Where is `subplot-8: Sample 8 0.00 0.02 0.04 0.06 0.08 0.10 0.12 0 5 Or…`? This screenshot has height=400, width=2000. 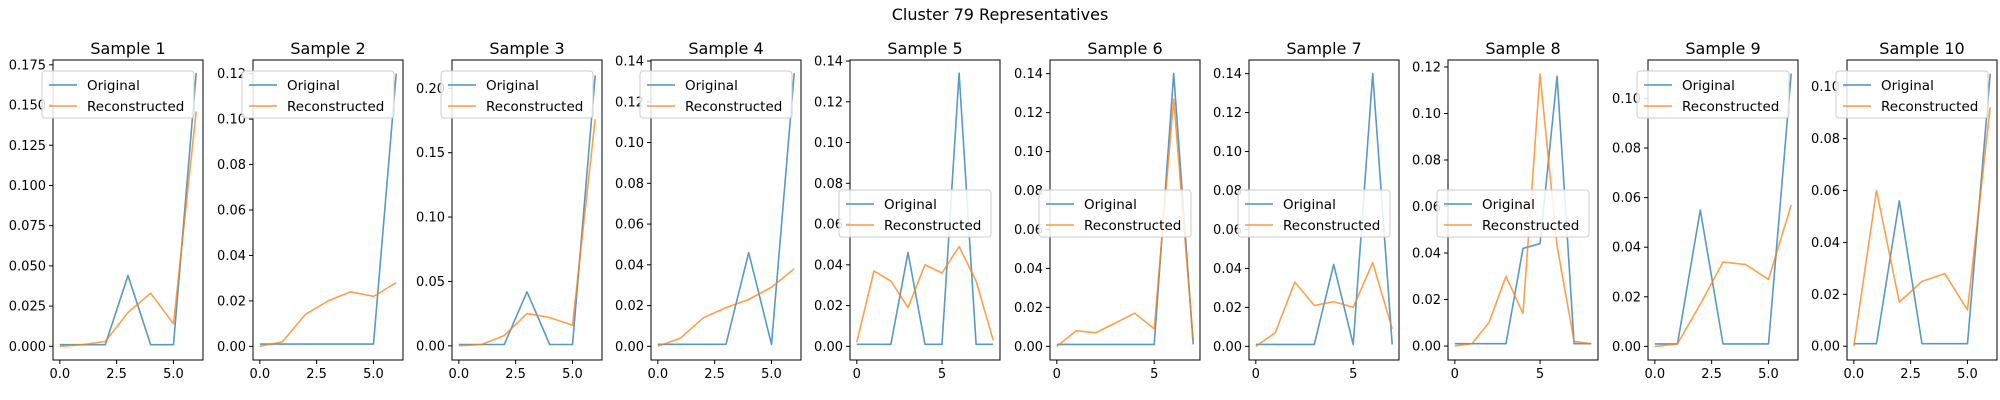
subplot-8: Sample 8 0.00 0.02 0.04 0.06 0.08 0.10 0.12 0 5 Or… is located at coordinates (1505, 210).